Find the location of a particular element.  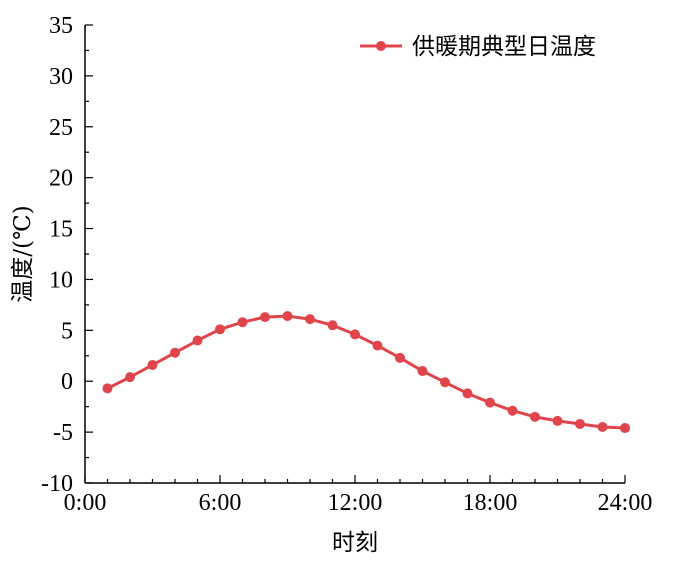

y-axis-title: 温度/(℃) is located at coordinates (23, 253).